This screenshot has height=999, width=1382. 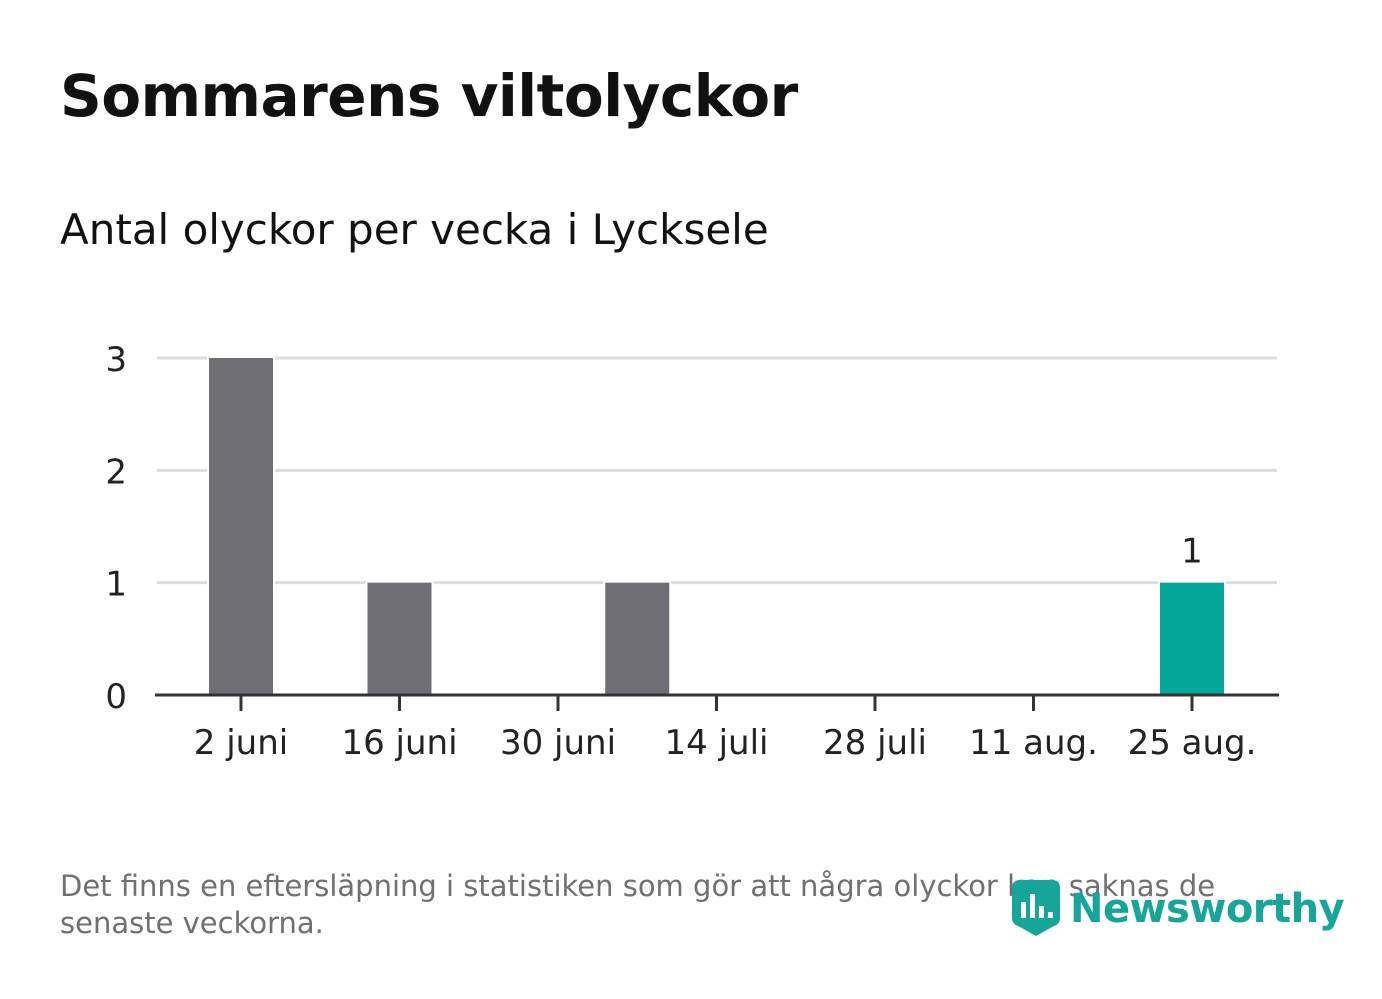 What do you see at coordinates (1036, 908) in the screenshot?
I see `newsworthy-chart-bubble-icon` at bounding box center [1036, 908].